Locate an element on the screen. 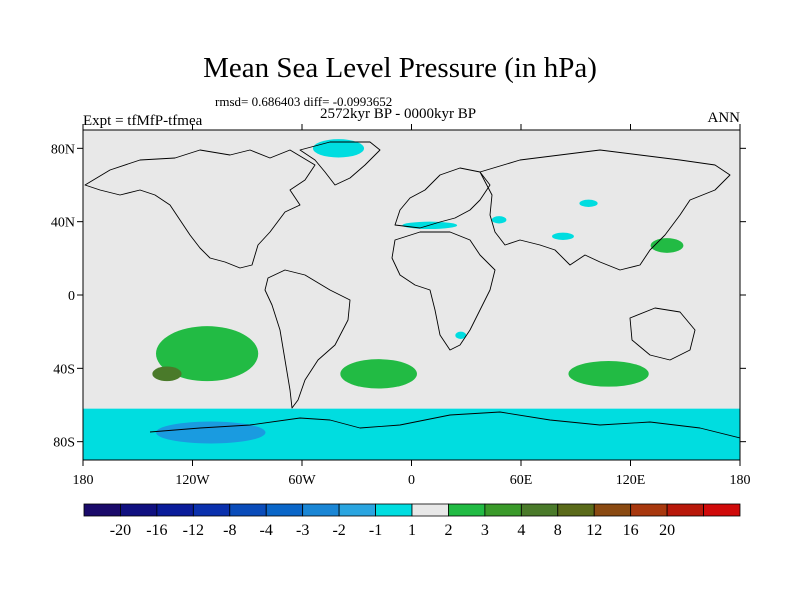  colorbar-label: -16 is located at coordinates (156, 530).